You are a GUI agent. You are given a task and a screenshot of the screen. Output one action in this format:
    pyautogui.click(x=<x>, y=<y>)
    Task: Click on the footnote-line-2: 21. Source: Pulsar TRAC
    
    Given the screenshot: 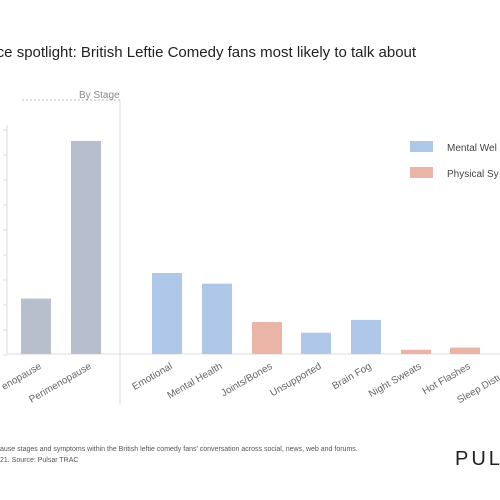 What is the action you would take?
    pyautogui.click(x=39, y=460)
    